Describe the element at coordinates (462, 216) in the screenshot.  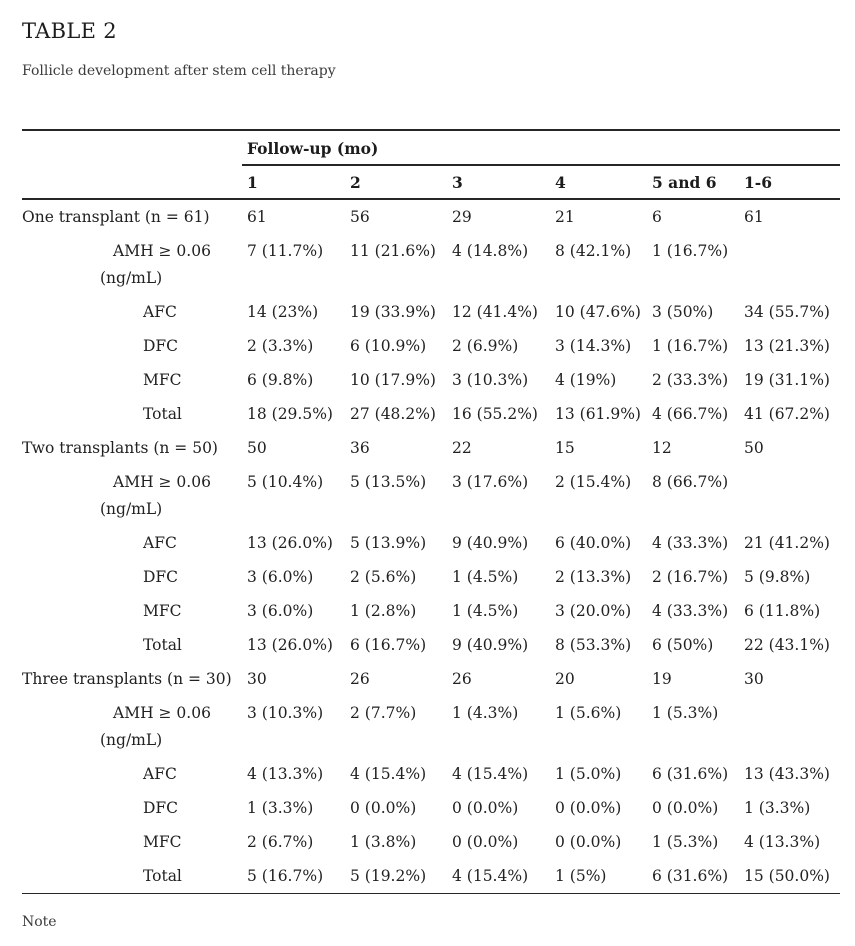
I see `data-cell-col-3: 29` at that location.